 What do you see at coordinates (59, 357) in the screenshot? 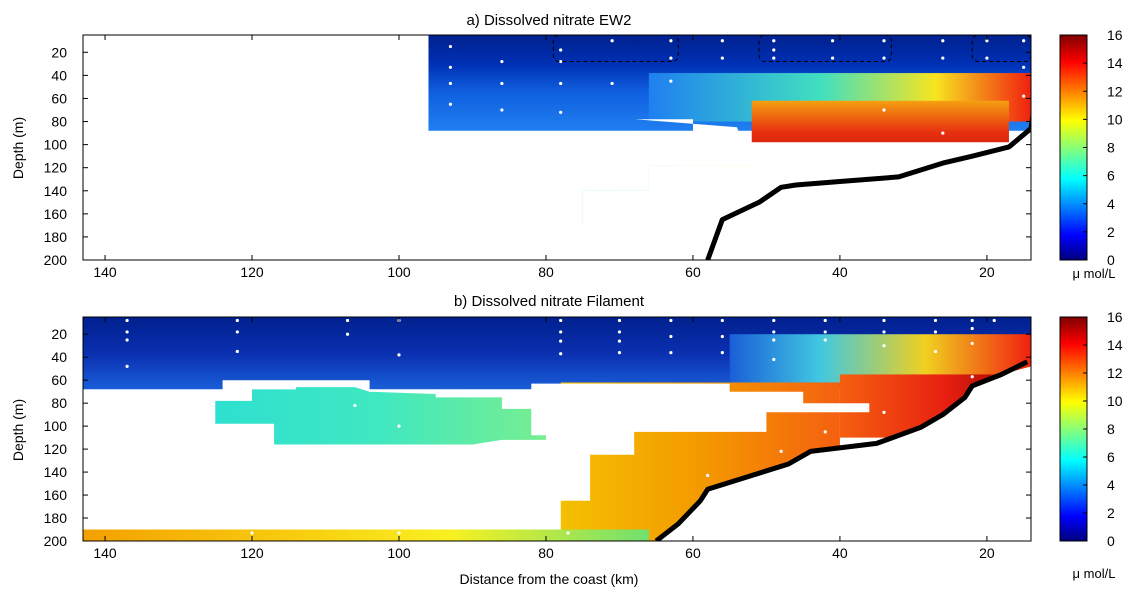
I see `y-tick-label: 40` at bounding box center [59, 357].